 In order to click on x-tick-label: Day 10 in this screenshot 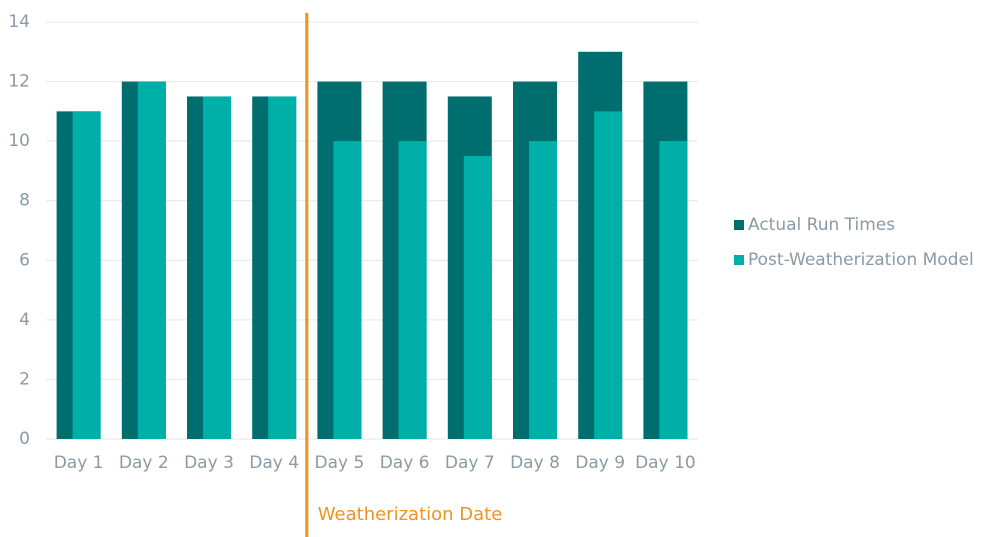, I will do `click(665, 463)`.